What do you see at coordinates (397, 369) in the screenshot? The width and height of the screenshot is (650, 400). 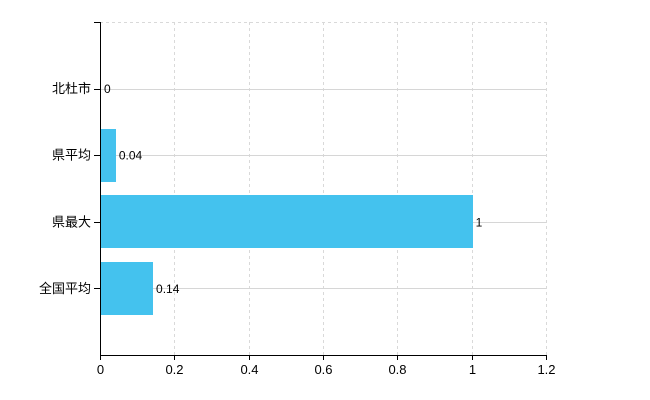 I see `x-tick-label: 0.8` at bounding box center [397, 369].